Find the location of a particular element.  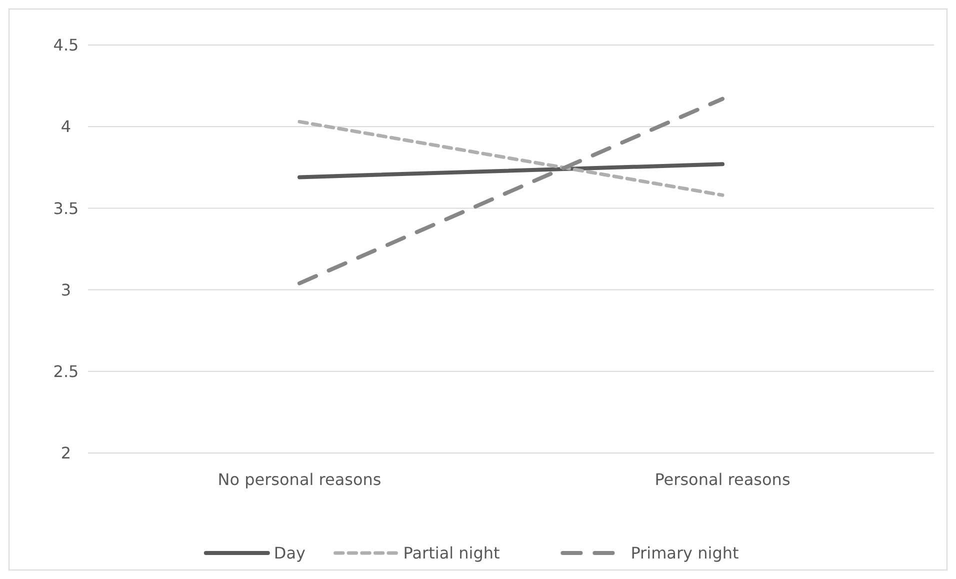

legend-label: Day is located at coordinates (290, 553).